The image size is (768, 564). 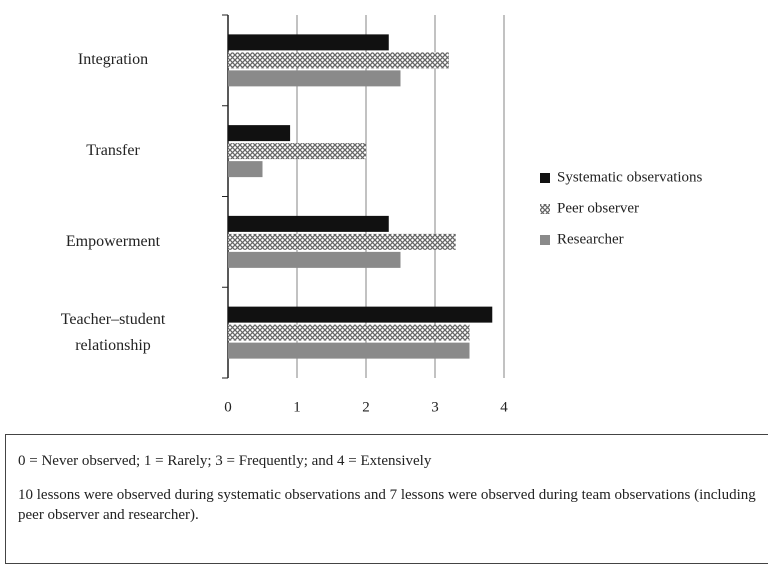 I want to click on x-tick-label: 3, so click(x=435, y=407).